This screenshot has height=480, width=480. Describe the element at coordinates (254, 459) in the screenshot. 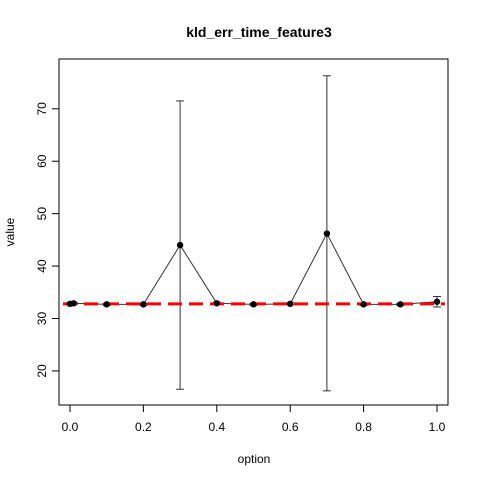

I see `x-axis-label: option` at that location.